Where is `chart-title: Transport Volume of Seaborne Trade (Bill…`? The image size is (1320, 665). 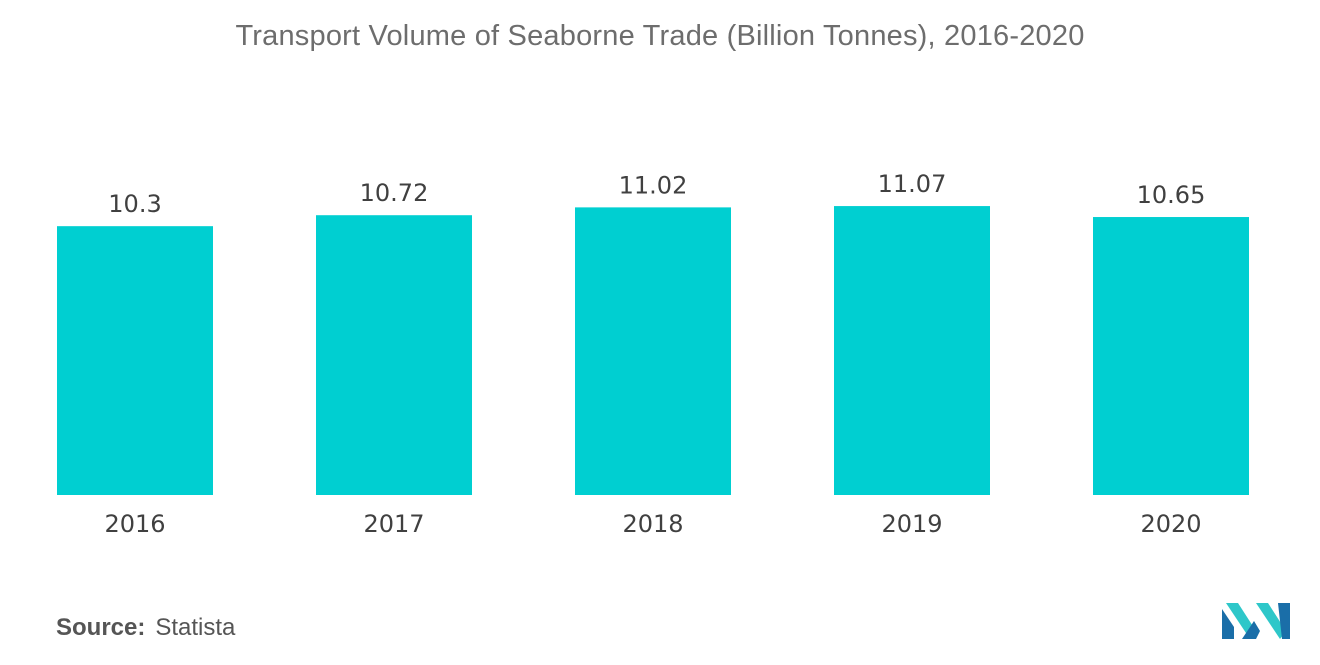 chart-title: Transport Volume of Seaborne Trade (Bill… is located at coordinates (660, 36).